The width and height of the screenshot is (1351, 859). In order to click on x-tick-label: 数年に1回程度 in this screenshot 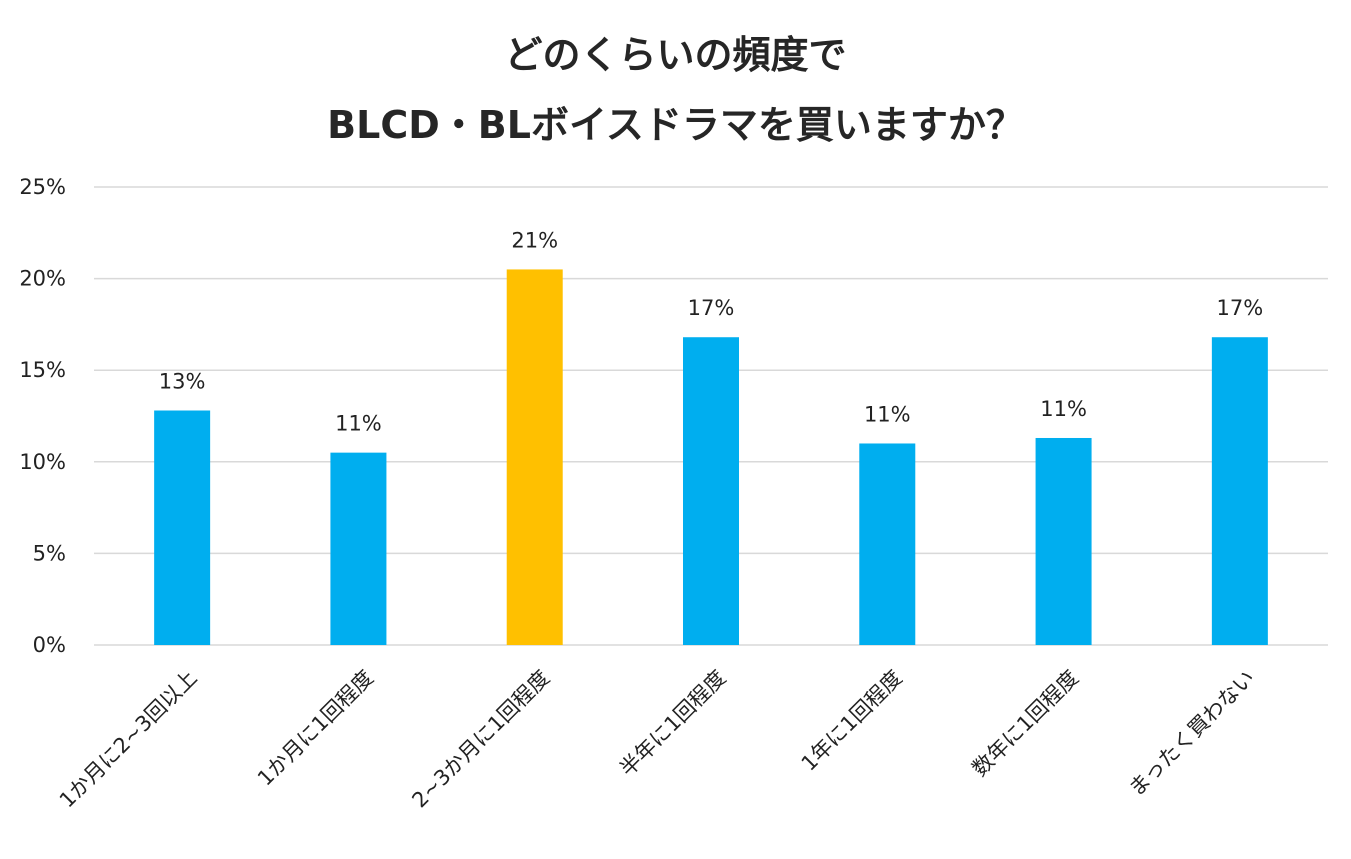, I will do `click(1026, 724)`.